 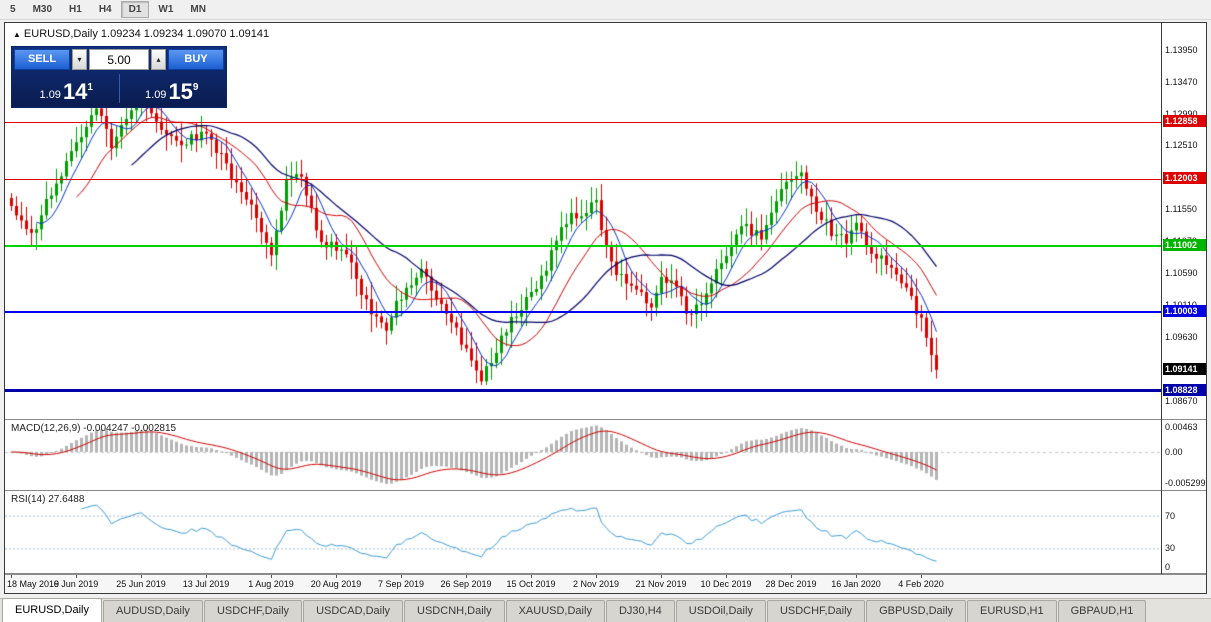 What do you see at coordinates (52, 610) in the screenshot?
I see `tab-eurusd-daily: EURUSD,Daily` at bounding box center [52, 610].